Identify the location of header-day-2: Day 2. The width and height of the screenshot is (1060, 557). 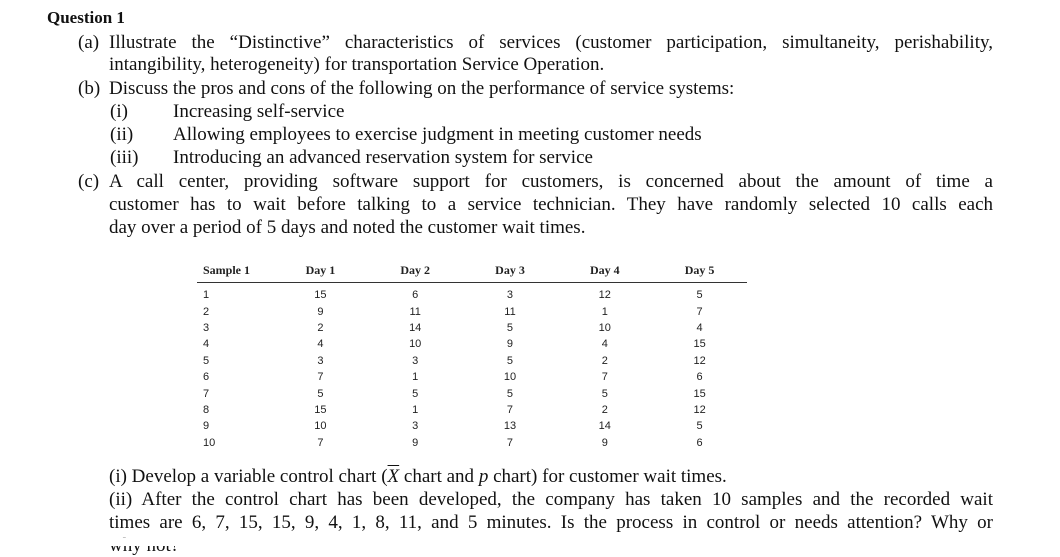
(415, 270).